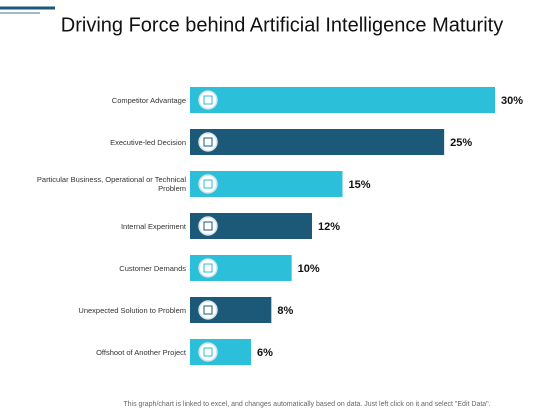 Image resolution: width=560 pixels, height=420 pixels. I want to click on category-label: Offshoot of Another Project, so click(141, 352).